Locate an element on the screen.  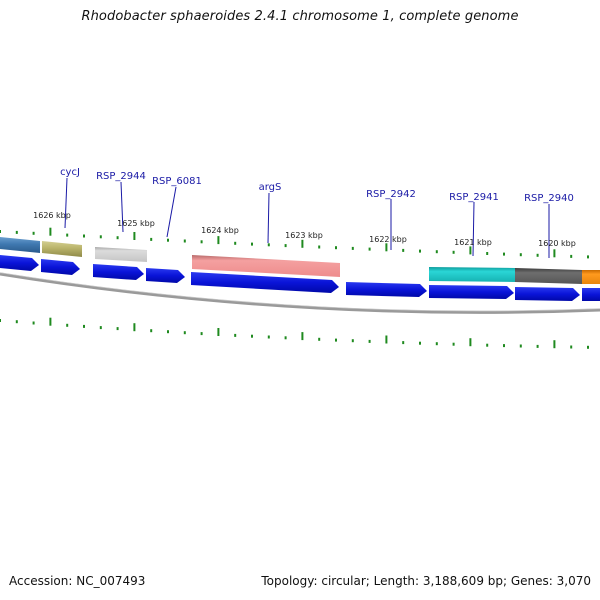
kbp-label-1624: 1624 kbp is located at coordinates (220, 230).